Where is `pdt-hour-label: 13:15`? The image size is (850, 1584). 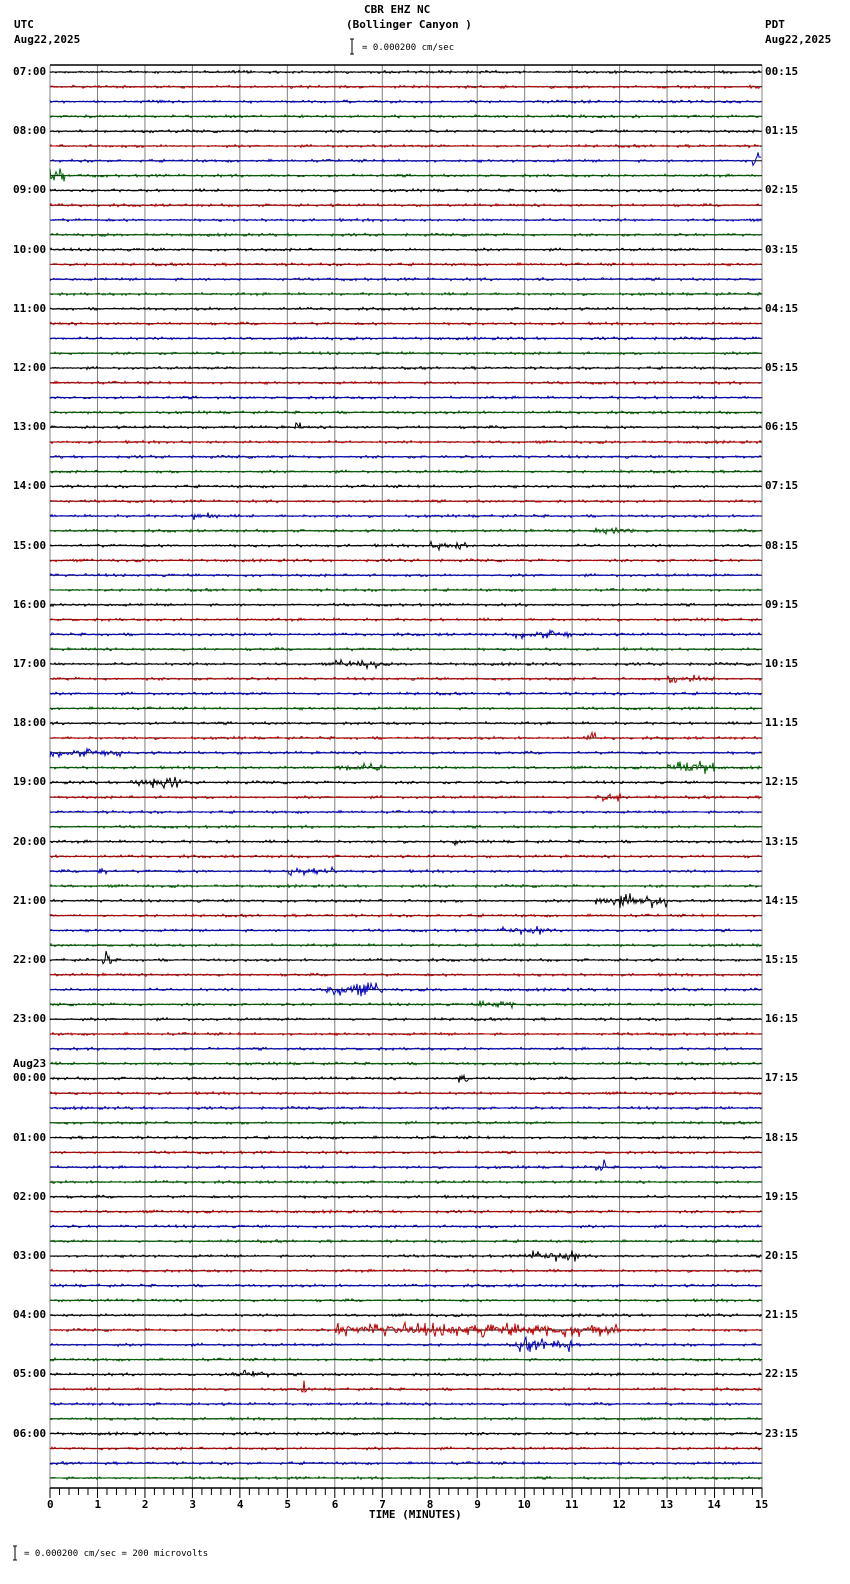 pdt-hour-label: 13:15 is located at coordinates (782, 841).